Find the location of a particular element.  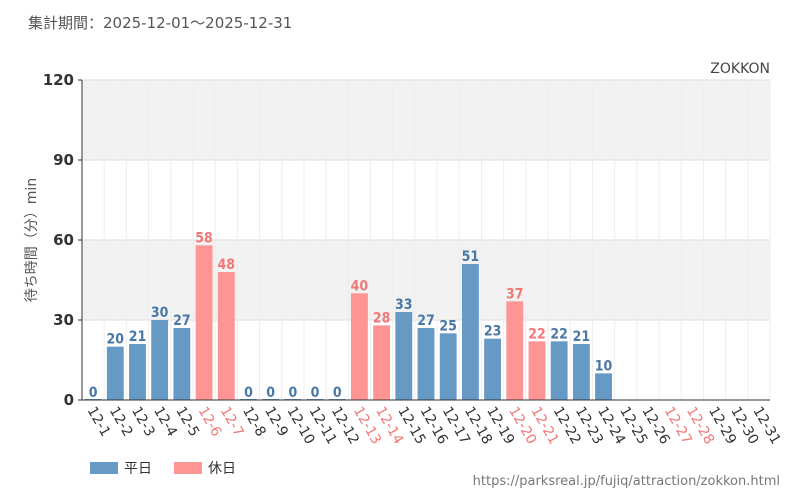

y-tick-label: 60 is located at coordinates (63, 240).